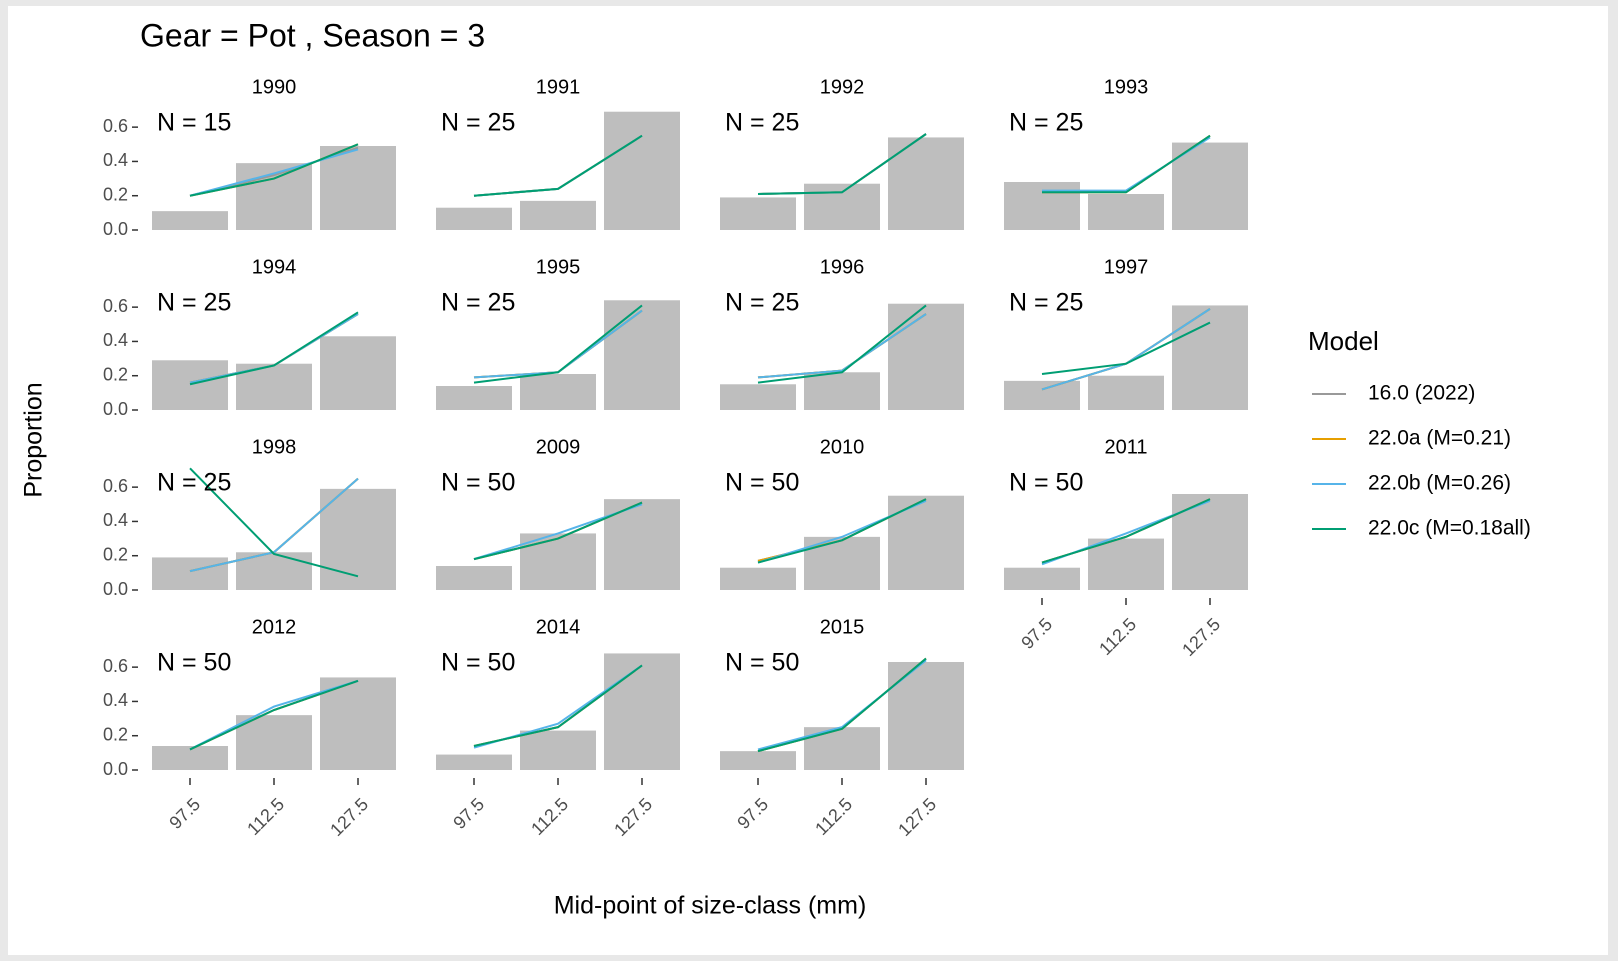 The width and height of the screenshot is (1618, 961). What do you see at coordinates (1449, 528) in the screenshot?
I see `legend-label: 22.0c (M=0.18all)` at bounding box center [1449, 528].